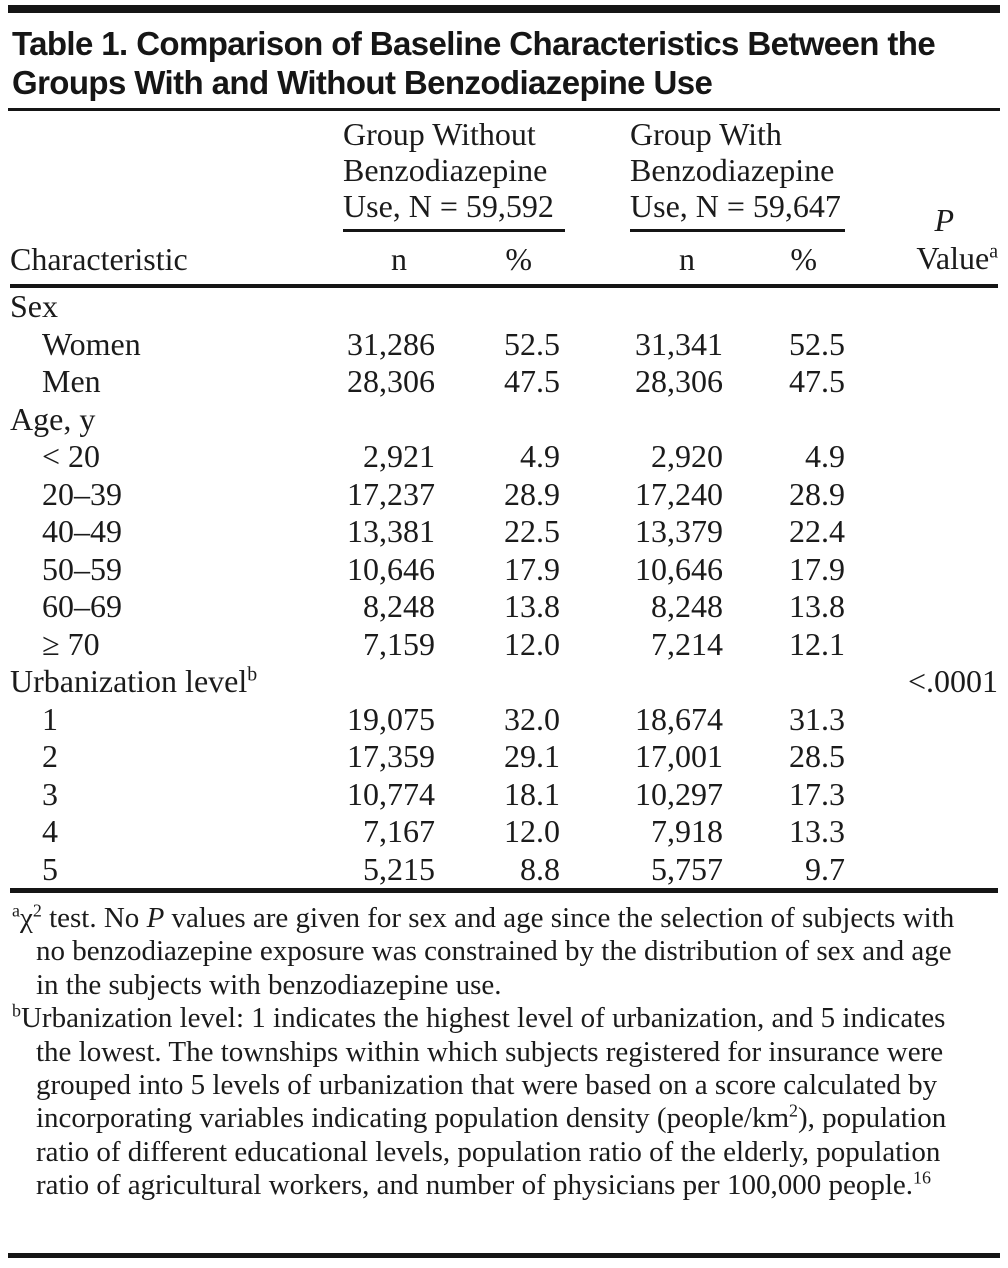 This screenshot has height=1268, width=1008. What do you see at coordinates (37, 910) in the screenshot?
I see `chi-exponent: 2` at bounding box center [37, 910].